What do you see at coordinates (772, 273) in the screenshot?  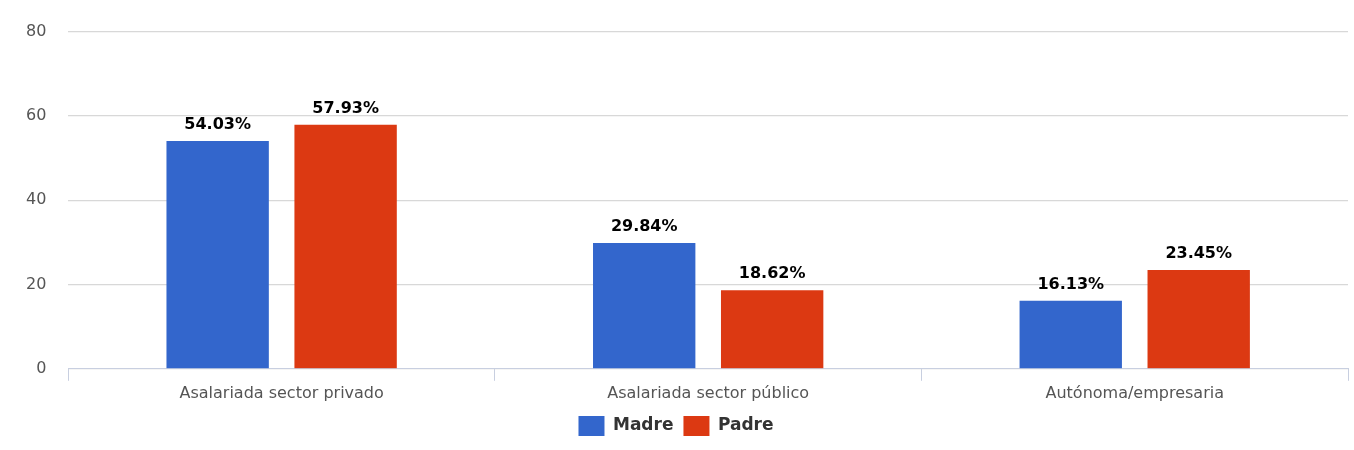 I see `data-label: 18.62%` at bounding box center [772, 273].